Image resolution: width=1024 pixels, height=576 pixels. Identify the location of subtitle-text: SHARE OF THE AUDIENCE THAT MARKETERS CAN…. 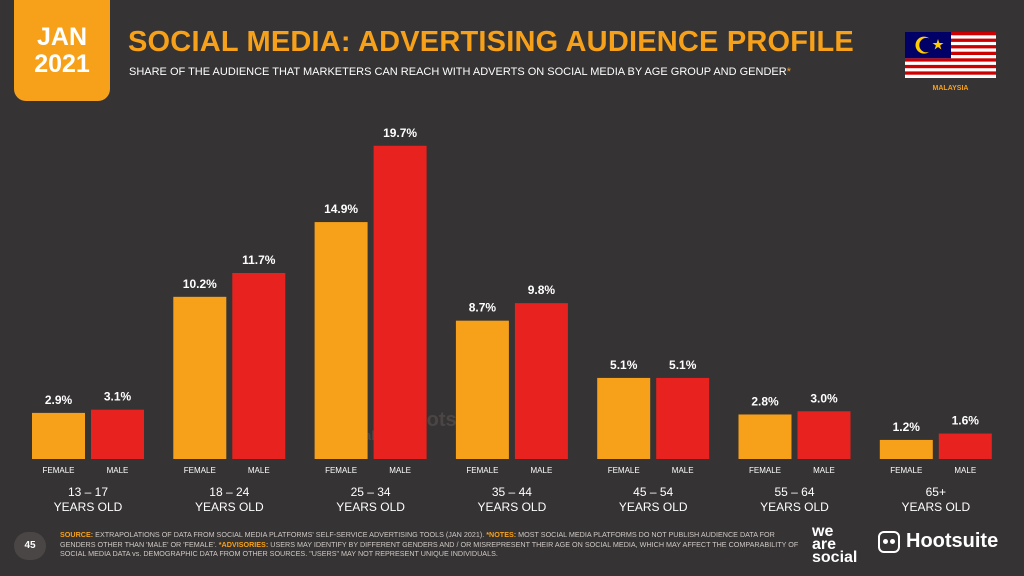
(458, 72).